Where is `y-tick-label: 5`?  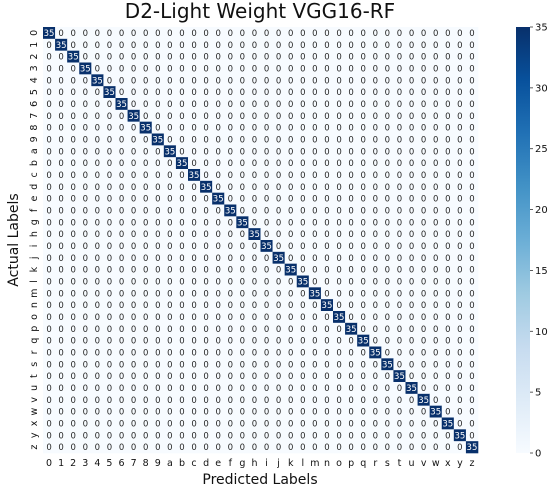
y-tick-label: 5 is located at coordinates (34, 92).